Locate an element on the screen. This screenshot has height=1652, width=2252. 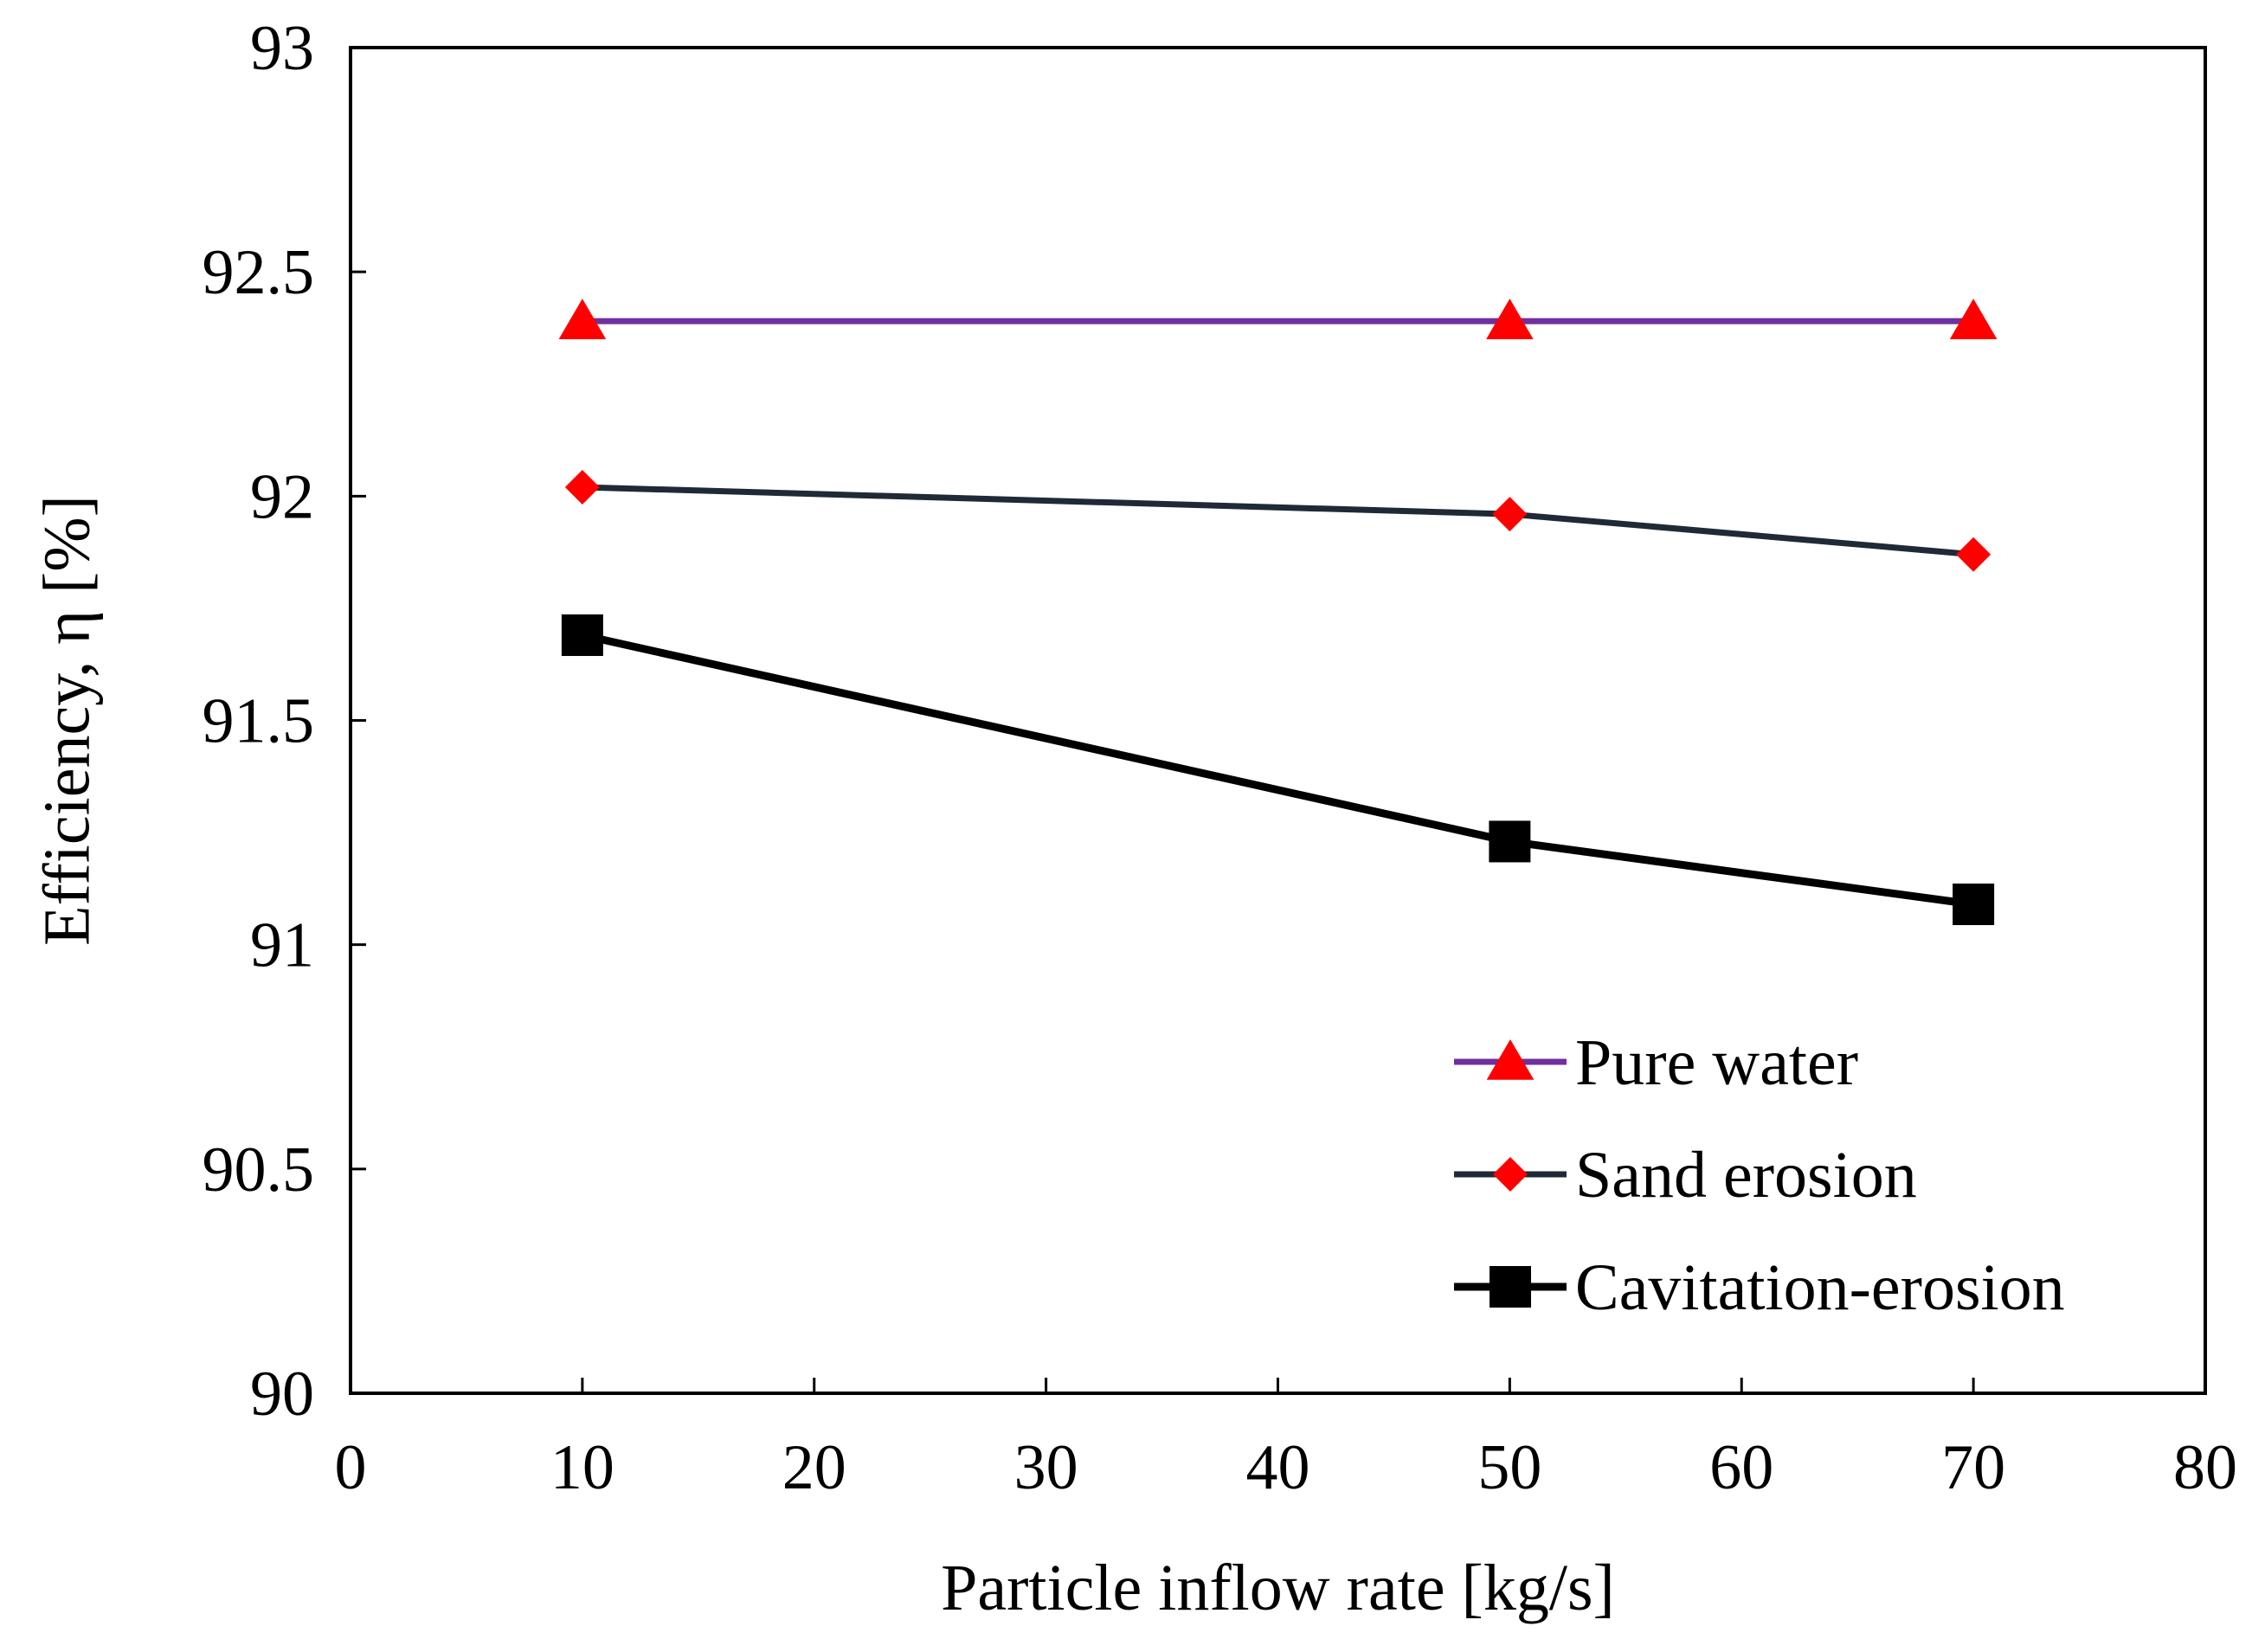
legend-label: Sand erosion is located at coordinates (1746, 1175).